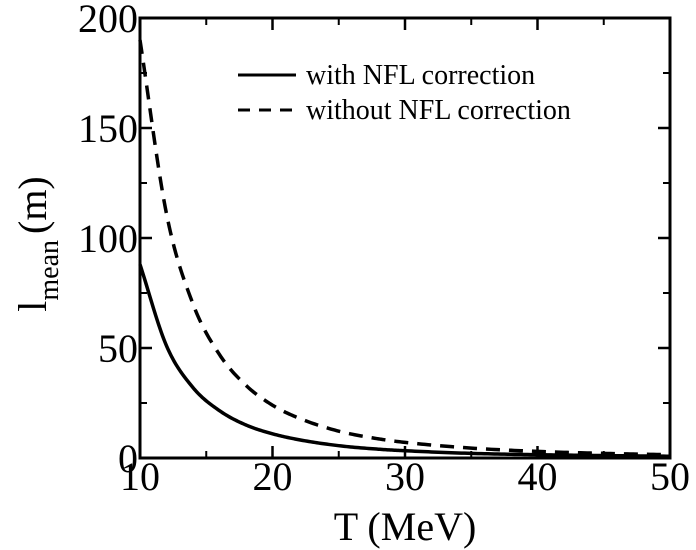  What do you see at coordinates (420, 75) in the screenshot?
I see `legend-label-with-nfl: with NFL correction` at bounding box center [420, 75].